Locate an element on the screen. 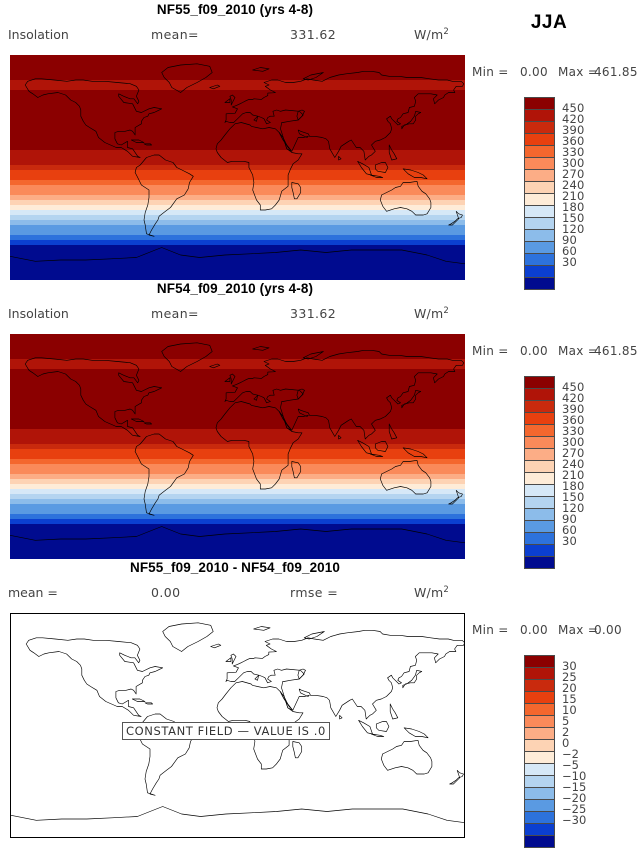  colorbar-tick: 210 is located at coordinates (573, 474).